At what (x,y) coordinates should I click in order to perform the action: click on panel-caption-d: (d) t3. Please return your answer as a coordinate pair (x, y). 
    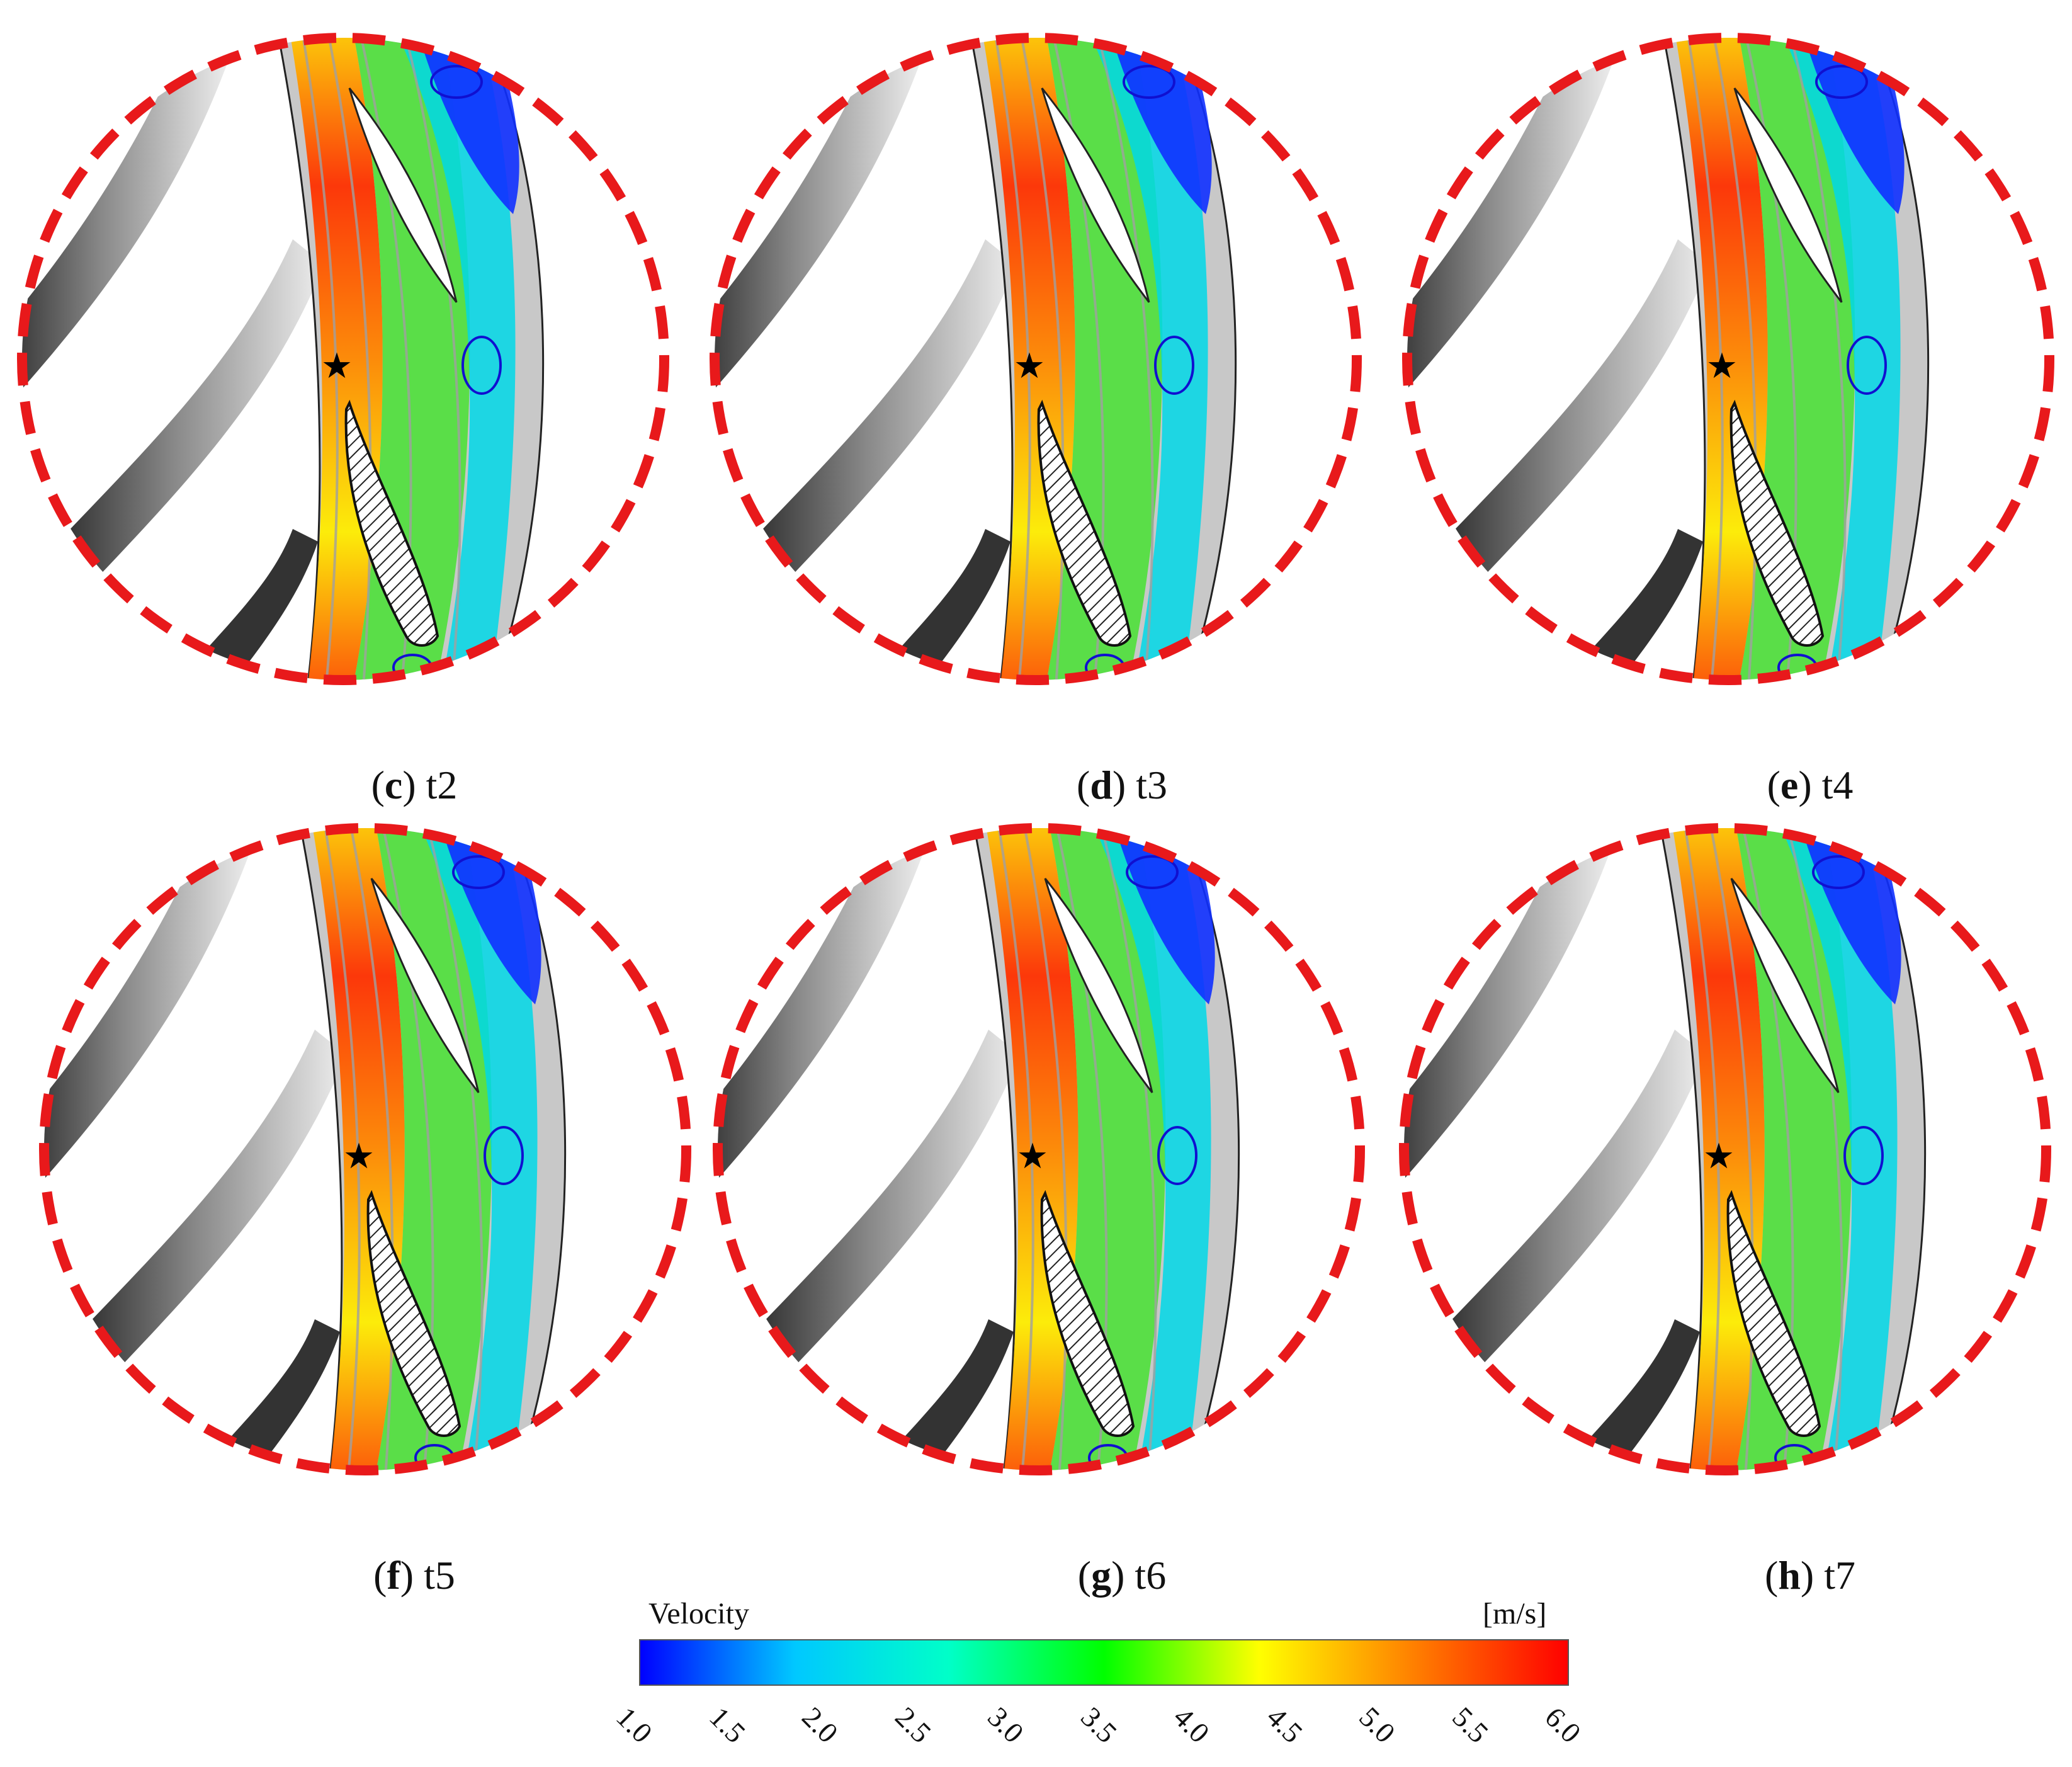
    Looking at the image, I should click on (1122, 785).